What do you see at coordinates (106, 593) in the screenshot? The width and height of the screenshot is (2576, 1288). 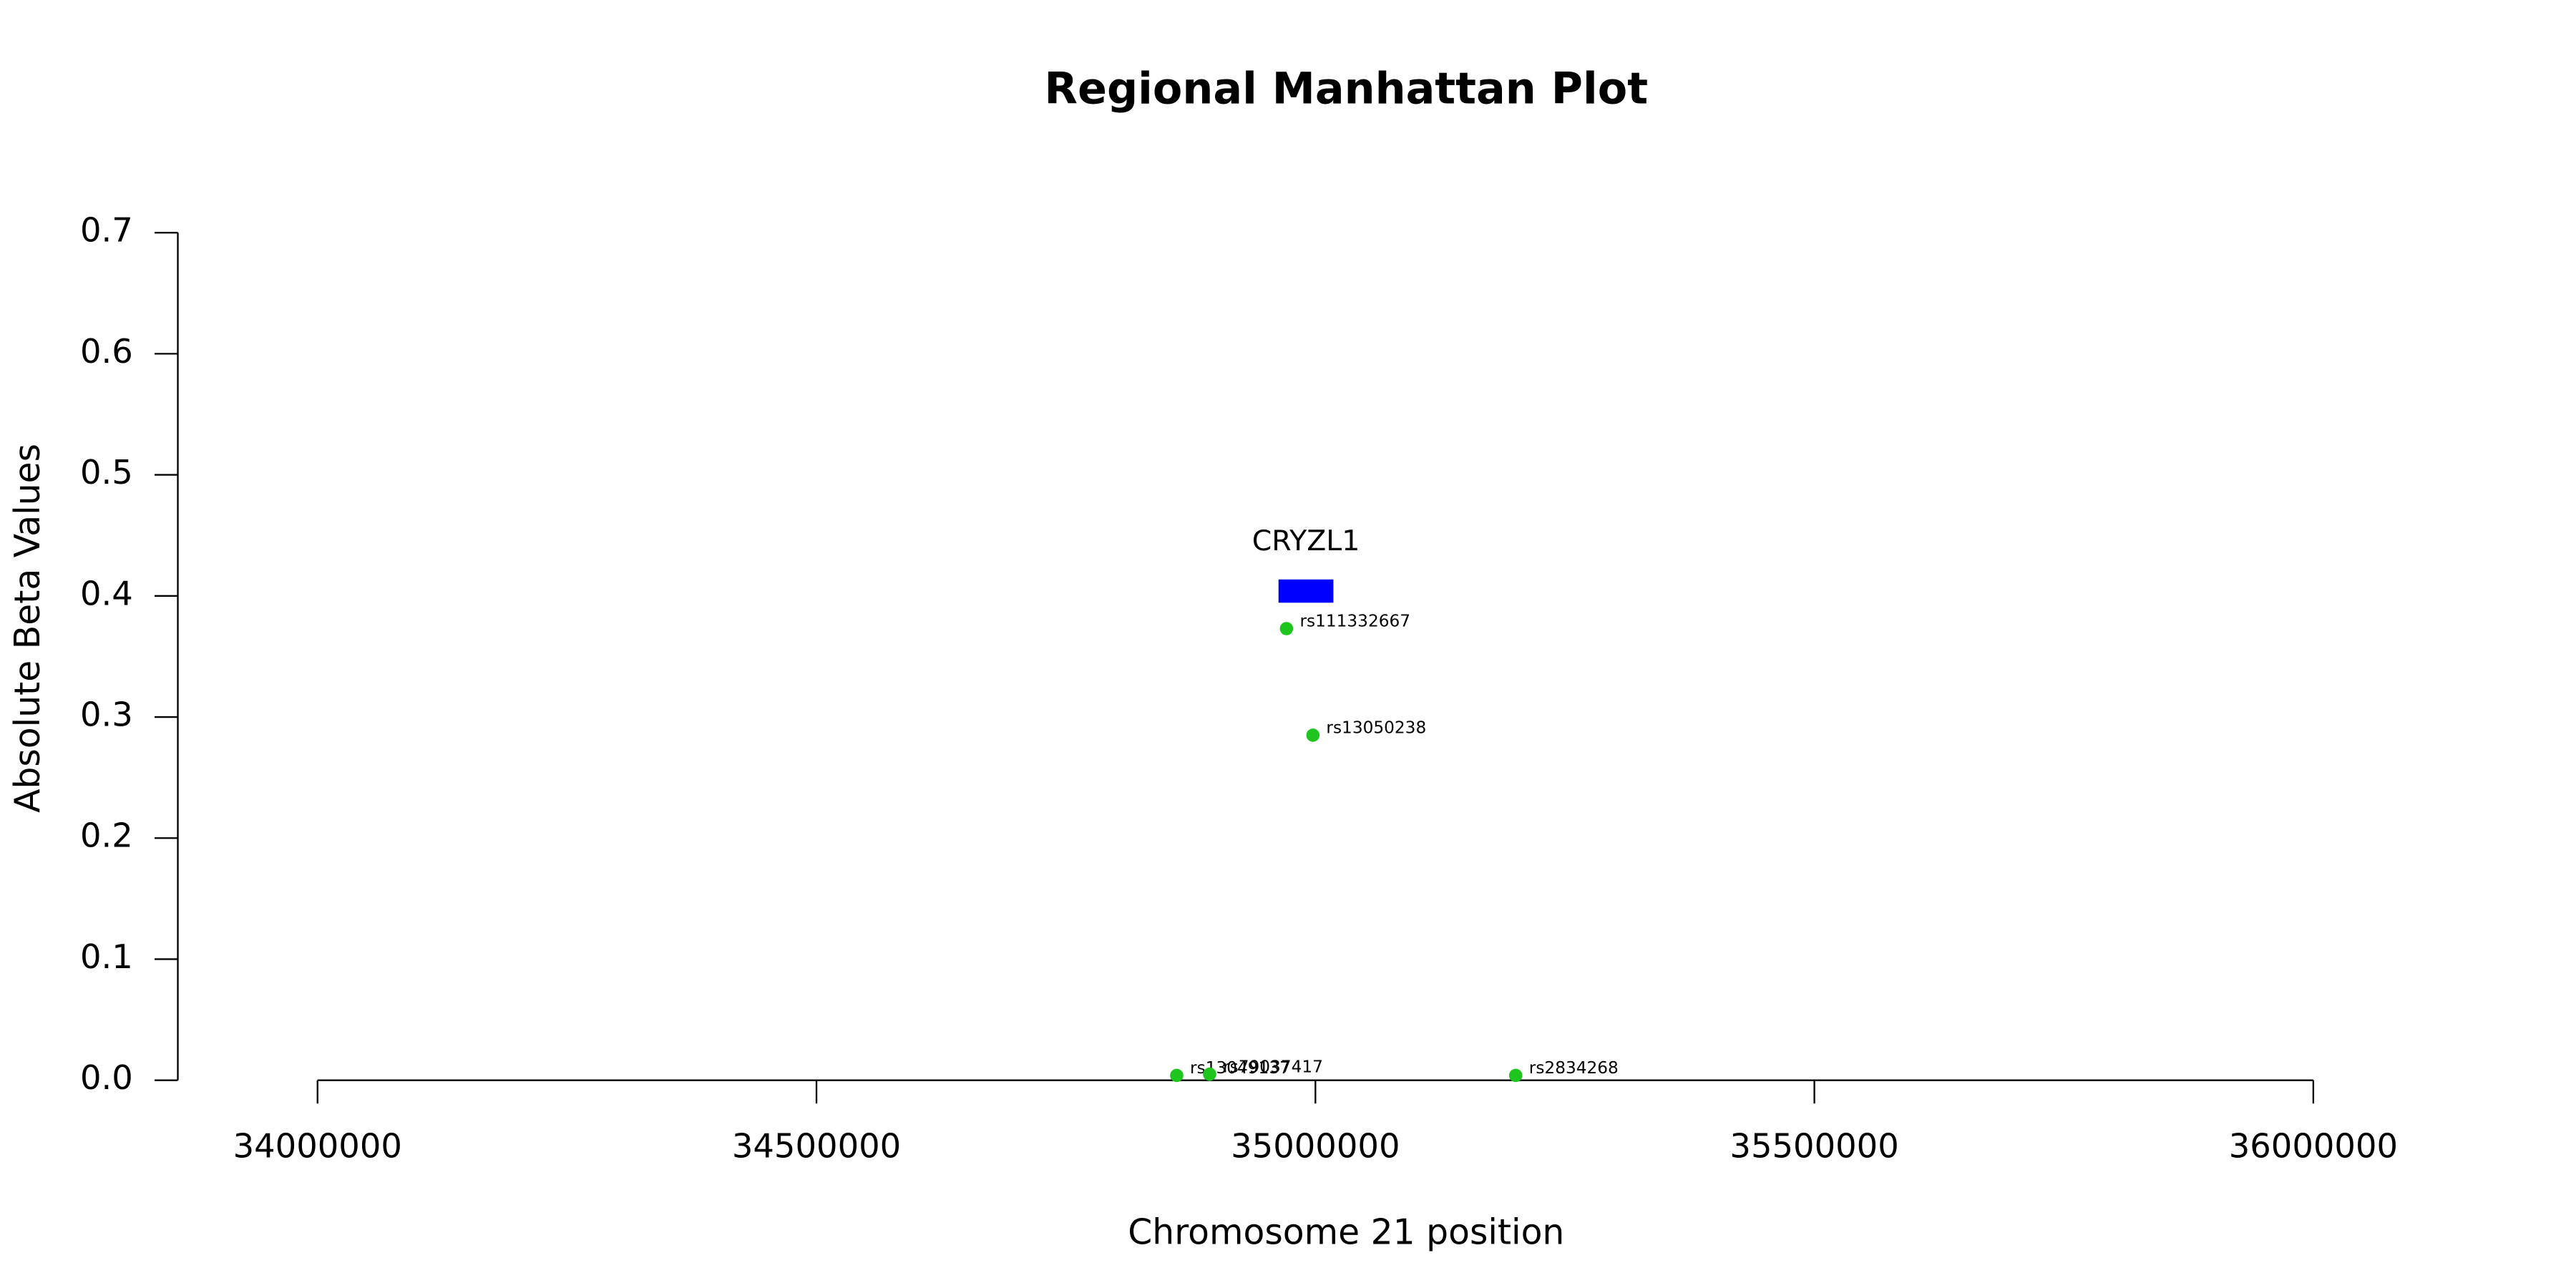 I see `y-tick-label: 0.4` at bounding box center [106, 593].